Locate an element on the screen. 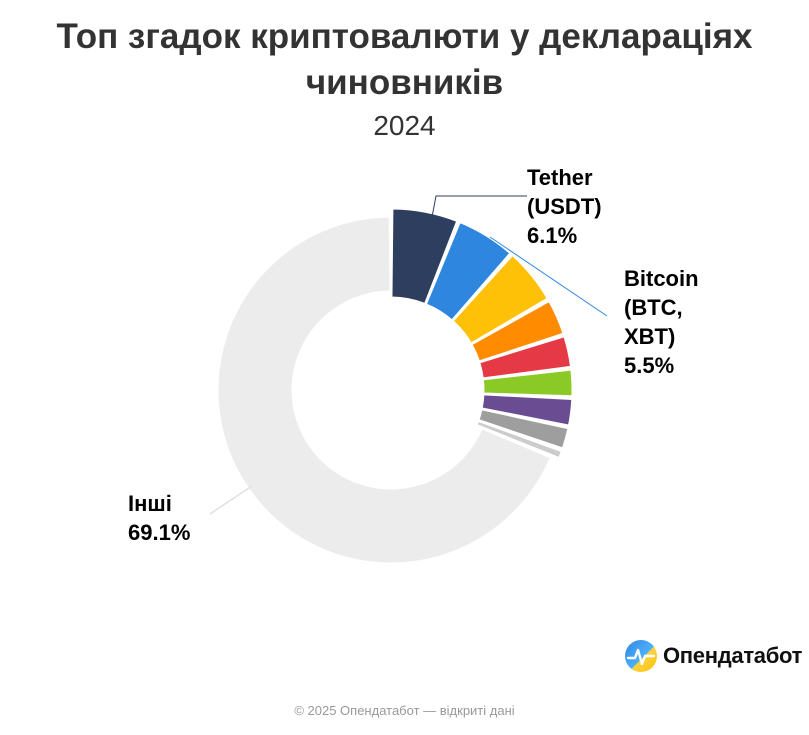 The image size is (809, 735). data-label-bitcoin-btc-xbt-1: (BTC, is located at coordinates (653, 307).